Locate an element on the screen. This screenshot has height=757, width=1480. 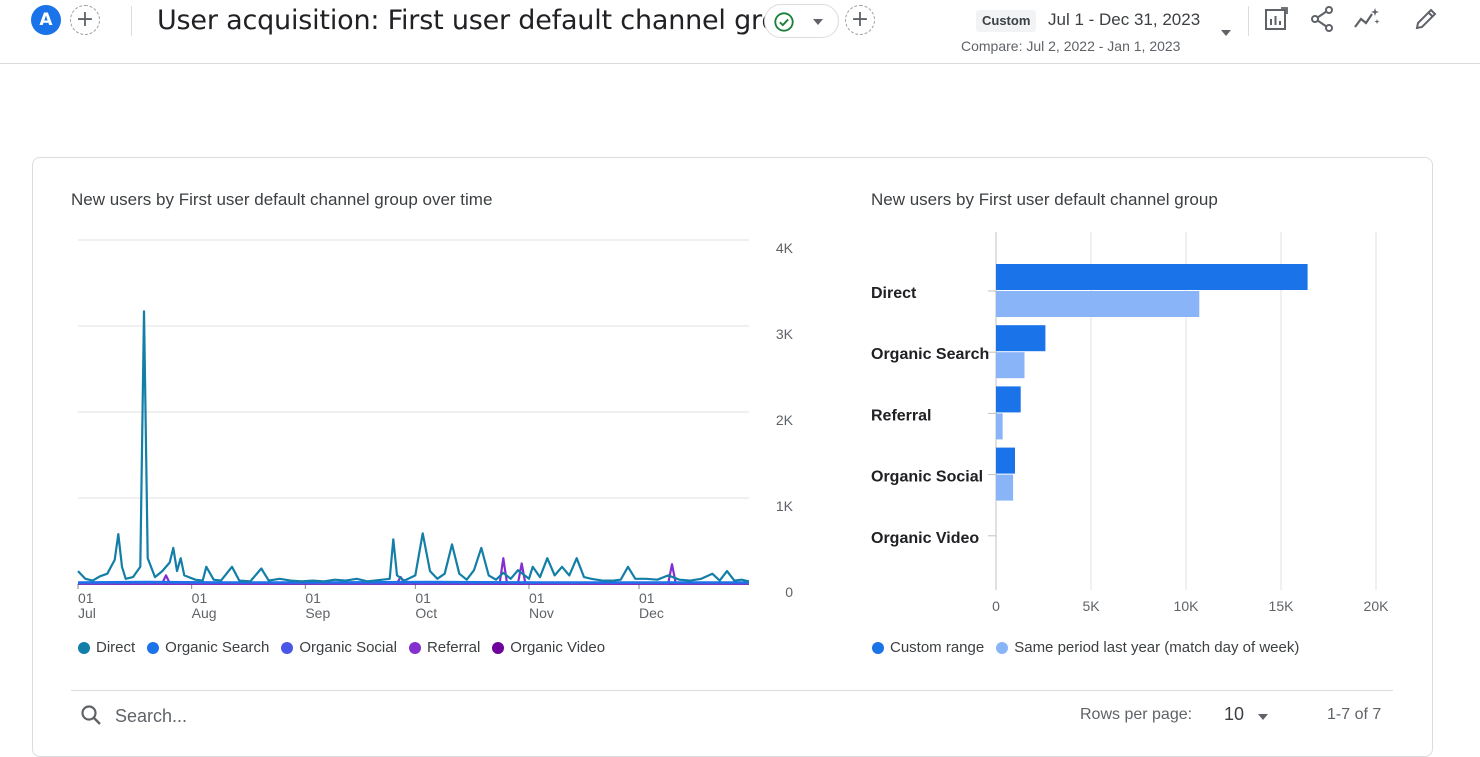
category-label: Organic Search is located at coordinates (930, 354).